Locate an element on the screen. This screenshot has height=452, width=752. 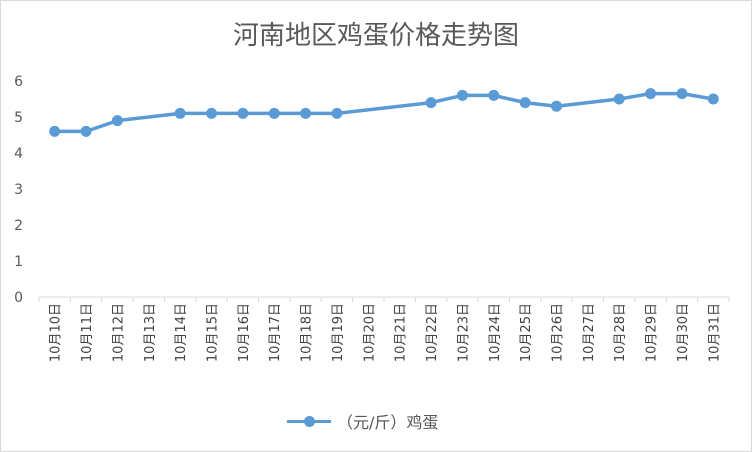
x-tick-label: 10月18日 is located at coordinates (307, 332).